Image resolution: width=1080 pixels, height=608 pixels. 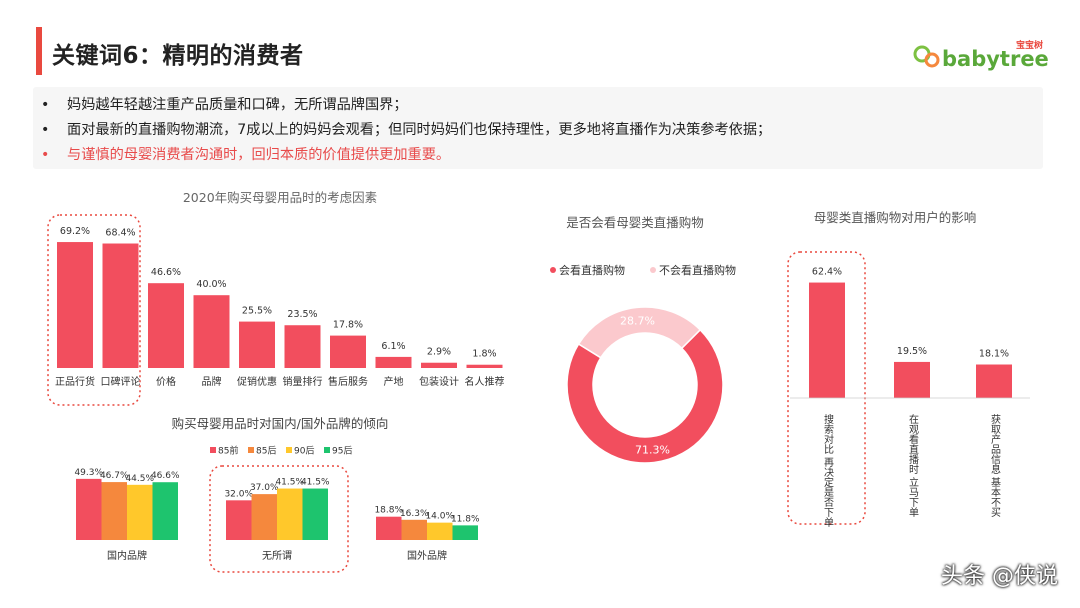 I want to click on data-label: 62.4%, so click(x=827, y=272).